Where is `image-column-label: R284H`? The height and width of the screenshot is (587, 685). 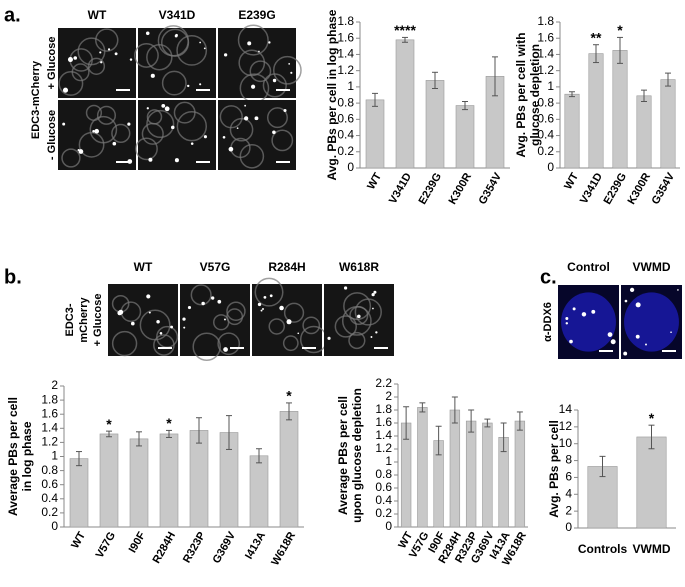 image-column-label: R284H is located at coordinates (286, 267).